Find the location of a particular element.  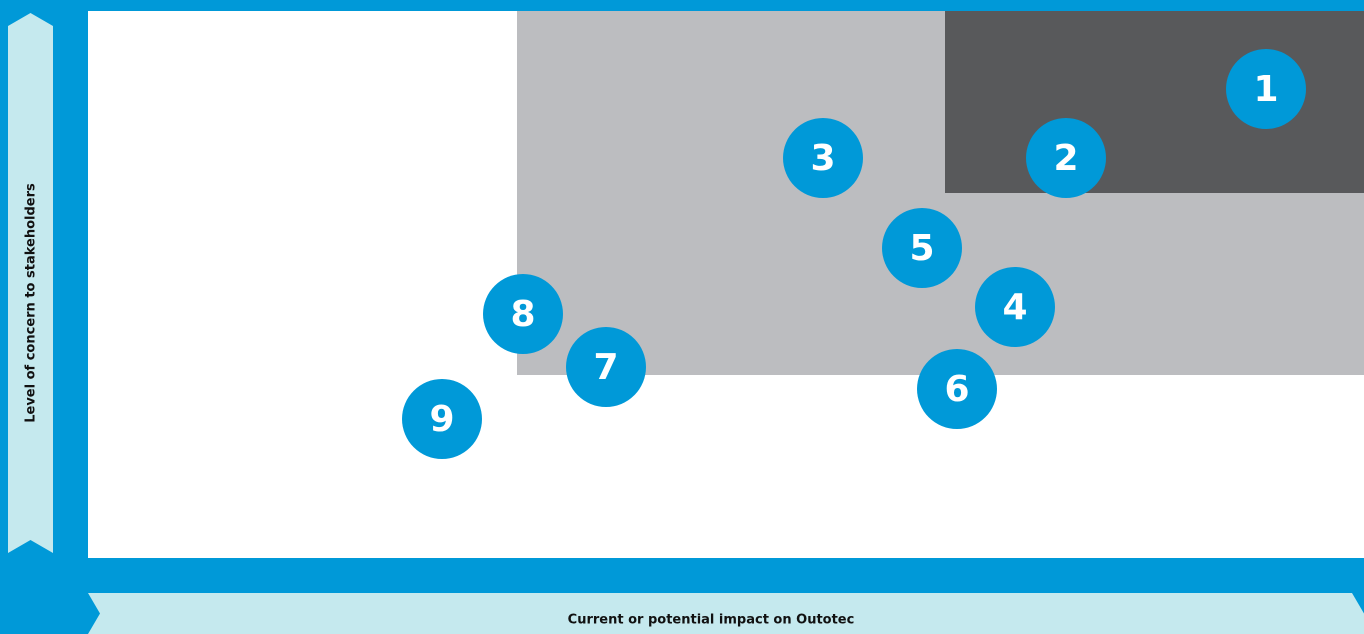

topic-bubble-1: 1 is located at coordinates (1266, 89).